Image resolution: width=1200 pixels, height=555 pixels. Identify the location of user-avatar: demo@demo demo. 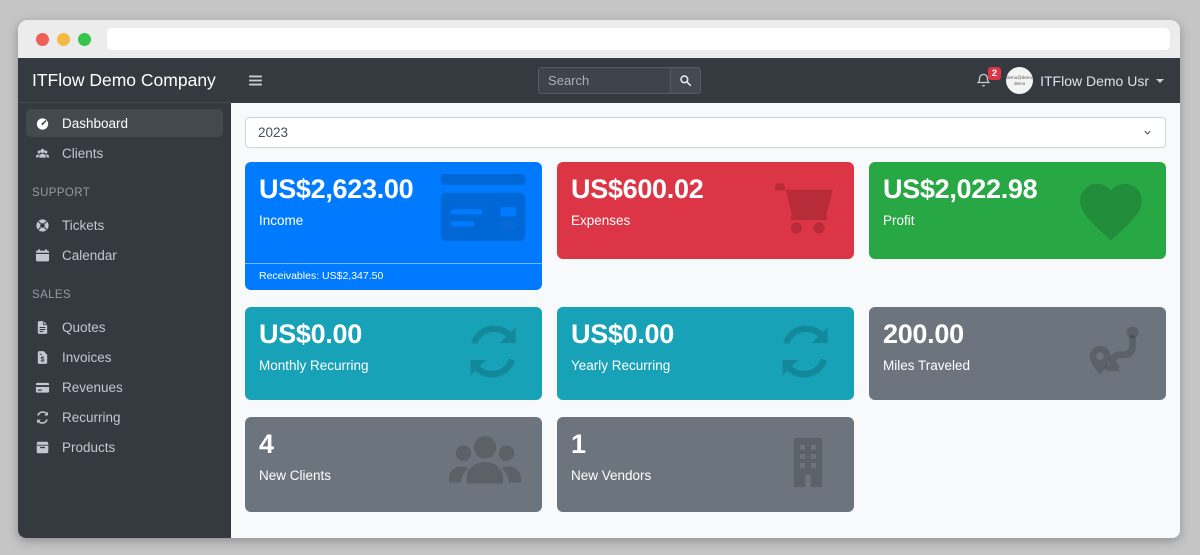
(1020, 80).